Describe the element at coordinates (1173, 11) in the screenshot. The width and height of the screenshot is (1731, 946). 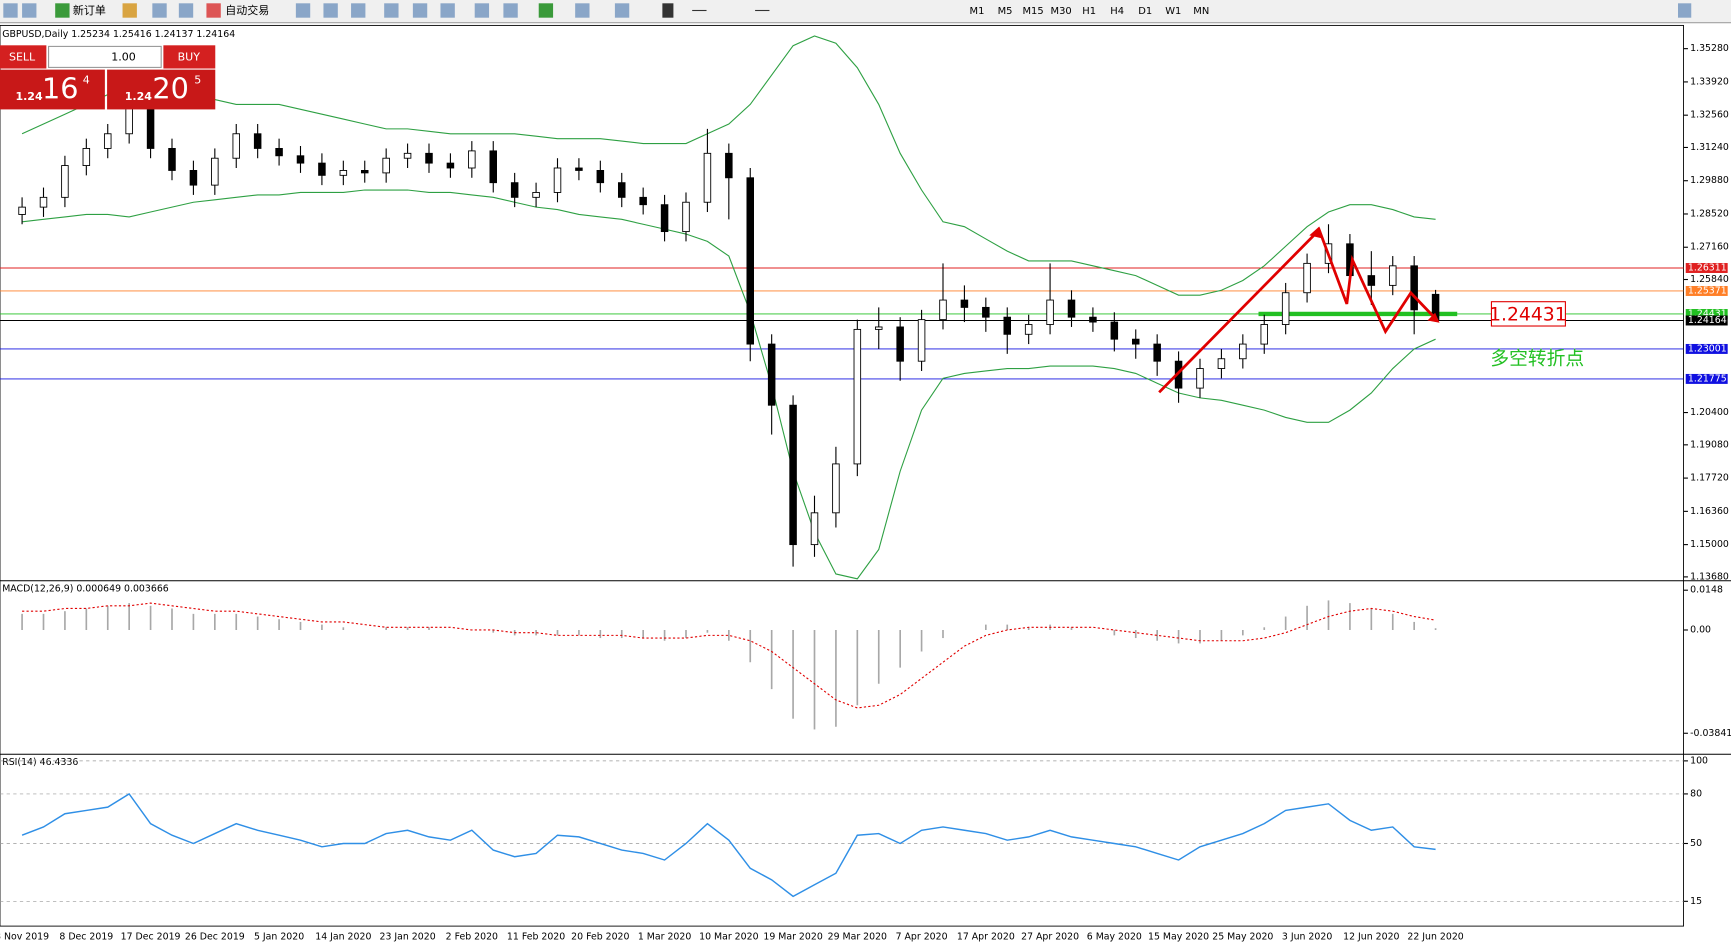
I see `timeframe-button: W1` at that location.